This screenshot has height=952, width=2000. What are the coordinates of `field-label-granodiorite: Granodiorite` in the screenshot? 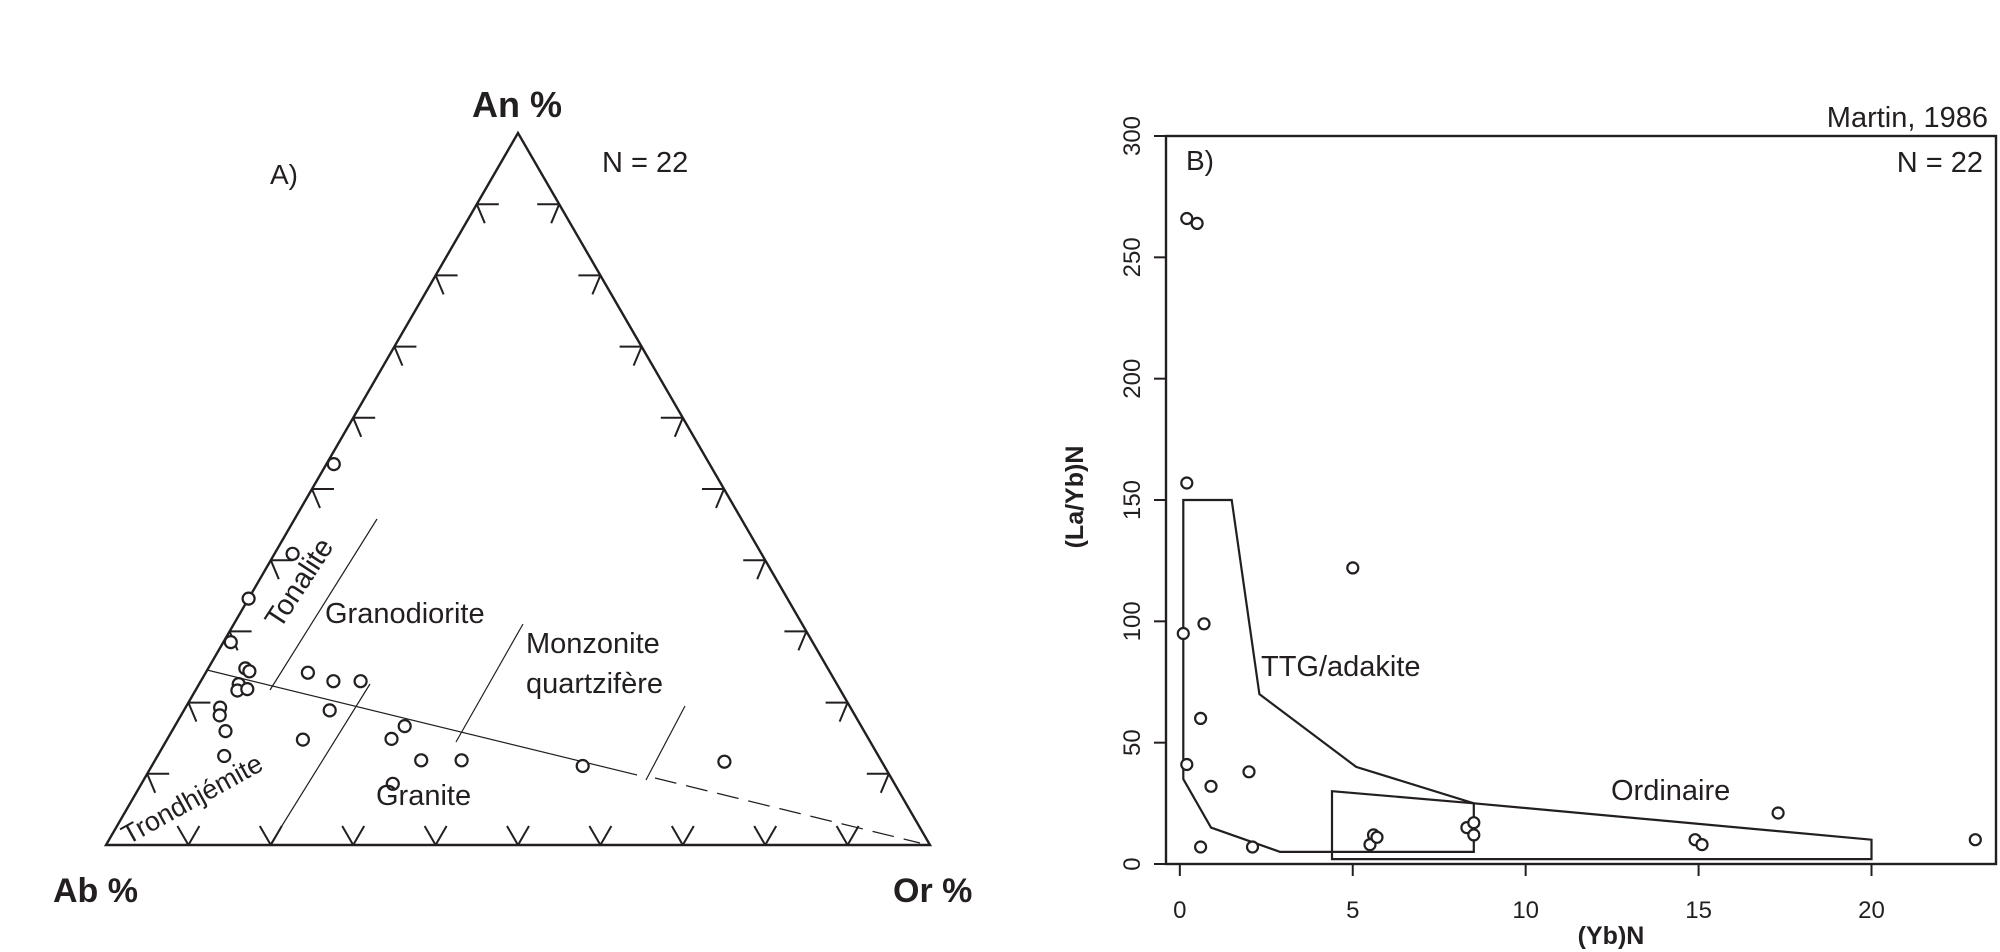 It's located at (405, 614).